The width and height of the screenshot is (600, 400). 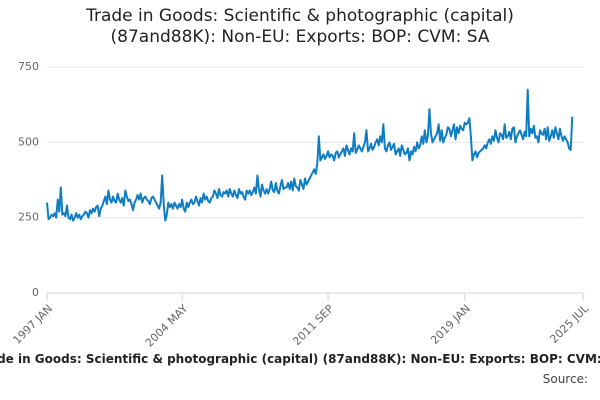 I want to click on y-tick-label: 250, so click(x=28, y=217).